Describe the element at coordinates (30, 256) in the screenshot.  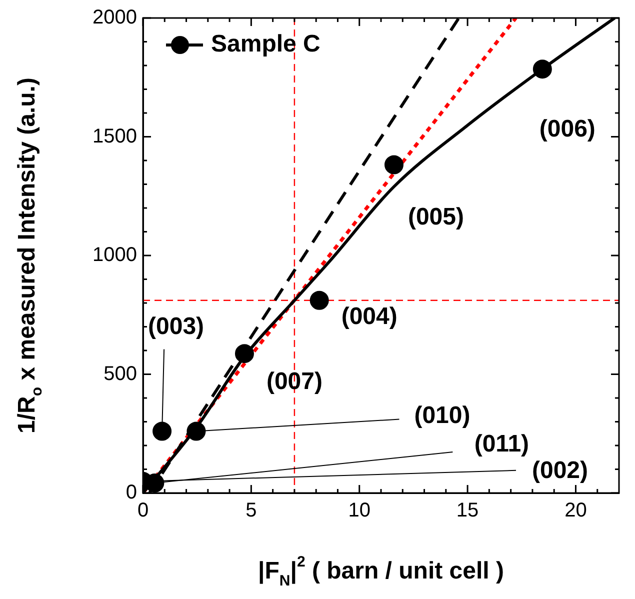
I see `y-axis-title: 1/Ro x measured Intensity (a.u.)` at that location.